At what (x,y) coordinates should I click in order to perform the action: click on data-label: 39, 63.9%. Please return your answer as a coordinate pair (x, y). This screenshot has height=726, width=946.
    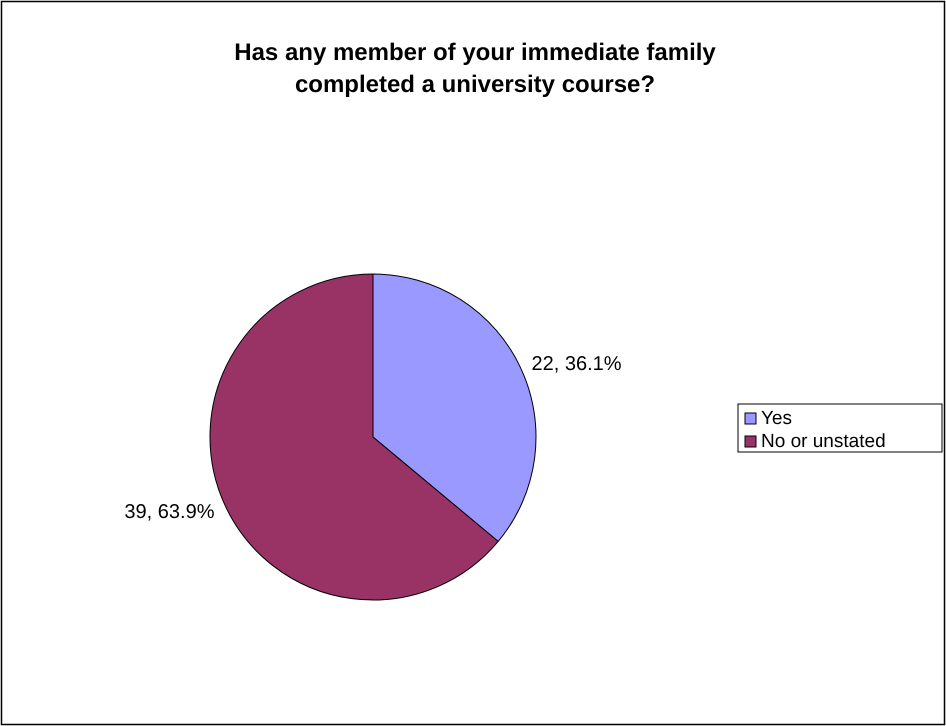
    Looking at the image, I should click on (169, 512).